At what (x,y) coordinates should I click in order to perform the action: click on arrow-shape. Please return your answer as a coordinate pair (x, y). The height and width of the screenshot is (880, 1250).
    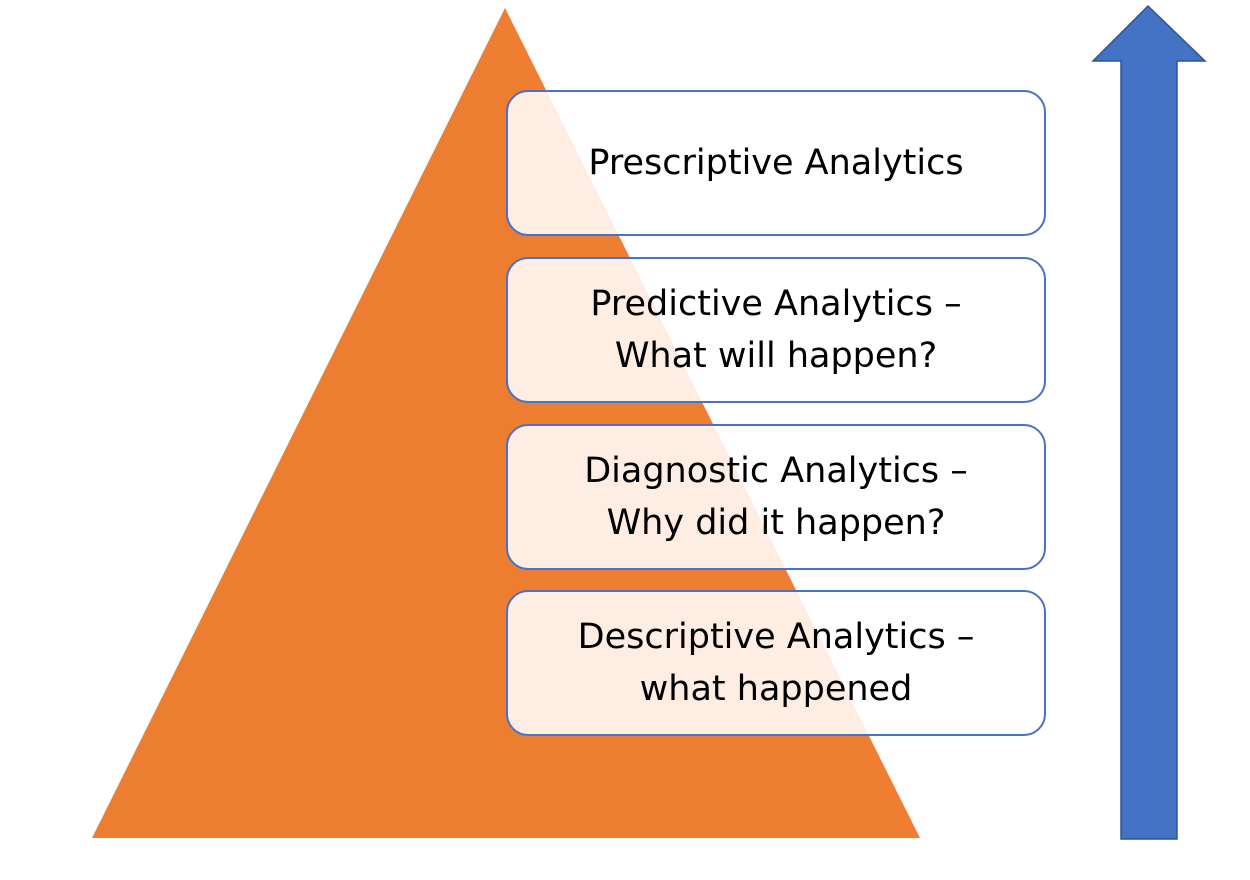
    Looking at the image, I should click on (1149, 422).